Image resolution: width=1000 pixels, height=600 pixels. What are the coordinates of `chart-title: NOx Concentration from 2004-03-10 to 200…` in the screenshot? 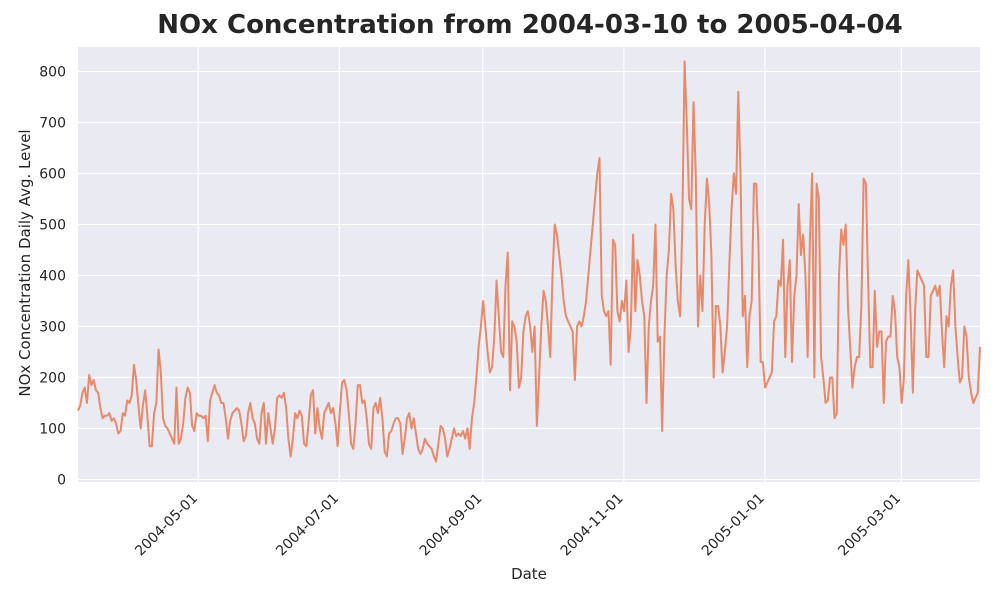 It's located at (530, 25).